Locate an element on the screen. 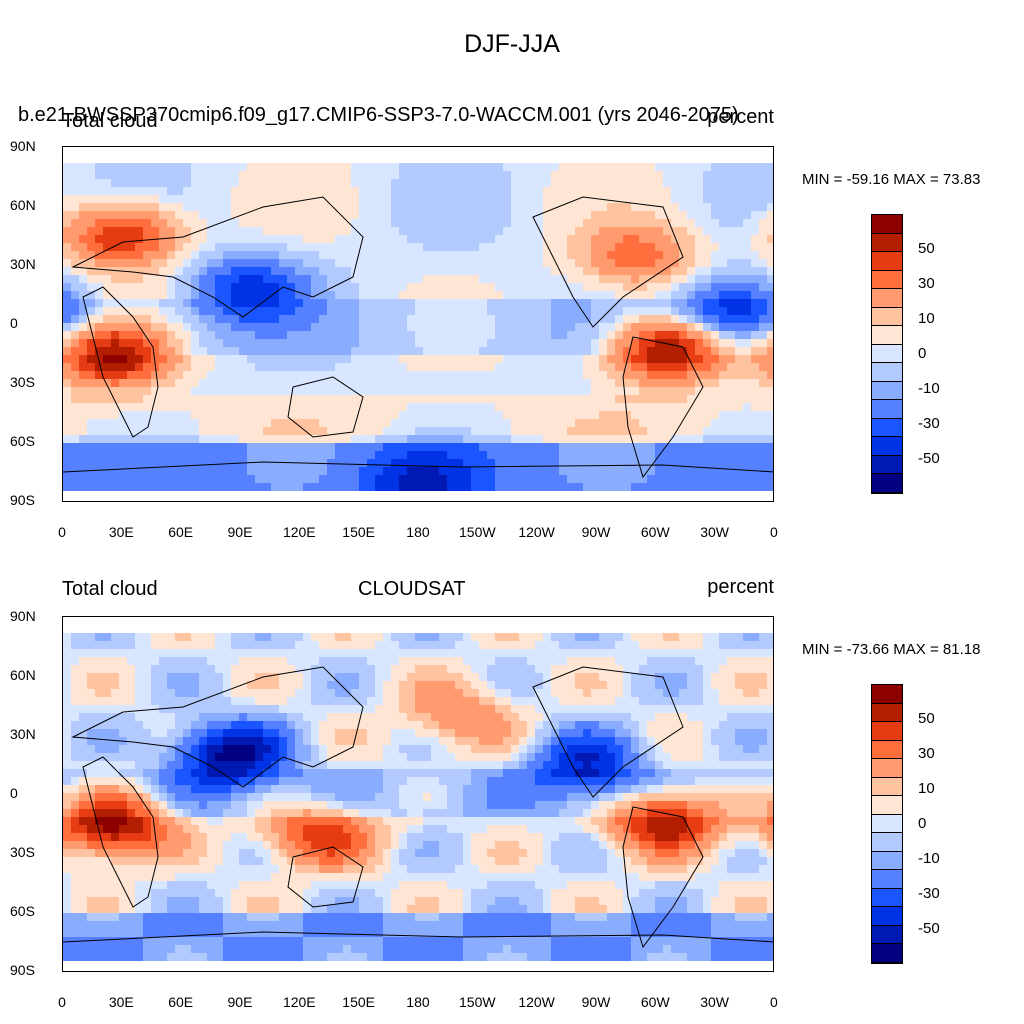  variable-label: Total cloud is located at coordinates (110, 121).